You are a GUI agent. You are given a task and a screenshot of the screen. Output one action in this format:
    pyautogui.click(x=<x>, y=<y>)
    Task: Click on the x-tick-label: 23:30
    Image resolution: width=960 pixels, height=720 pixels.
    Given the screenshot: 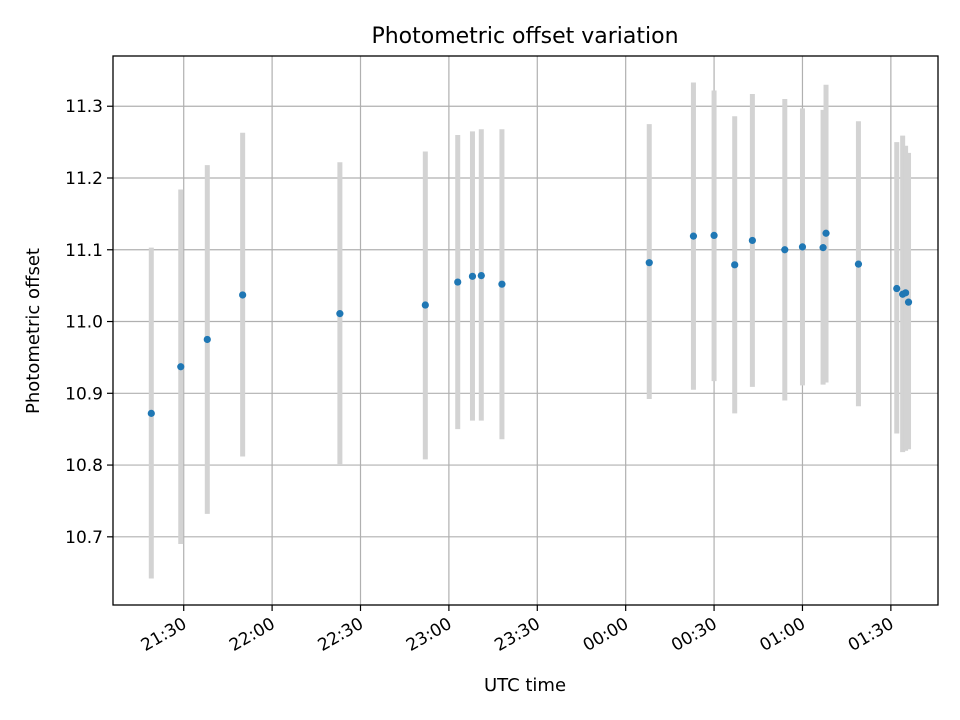 What is the action you would take?
    pyautogui.click(x=517, y=635)
    